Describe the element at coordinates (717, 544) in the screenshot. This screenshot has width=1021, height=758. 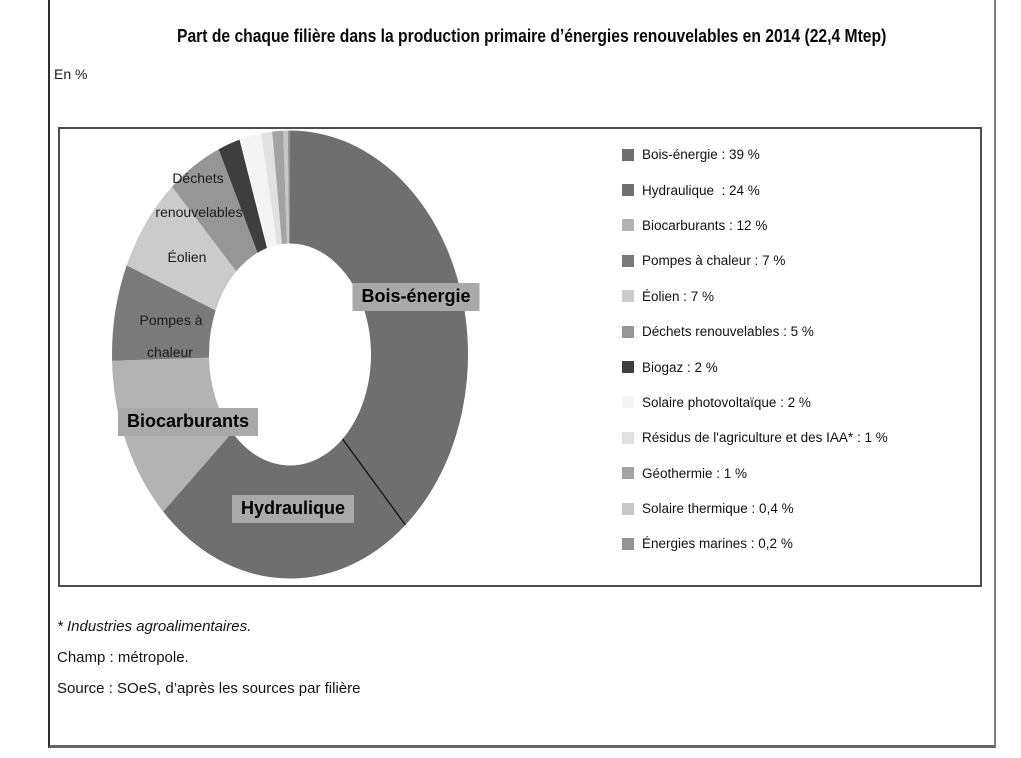
I see `legend-label: Énergies marines : 0,2 %` at that location.